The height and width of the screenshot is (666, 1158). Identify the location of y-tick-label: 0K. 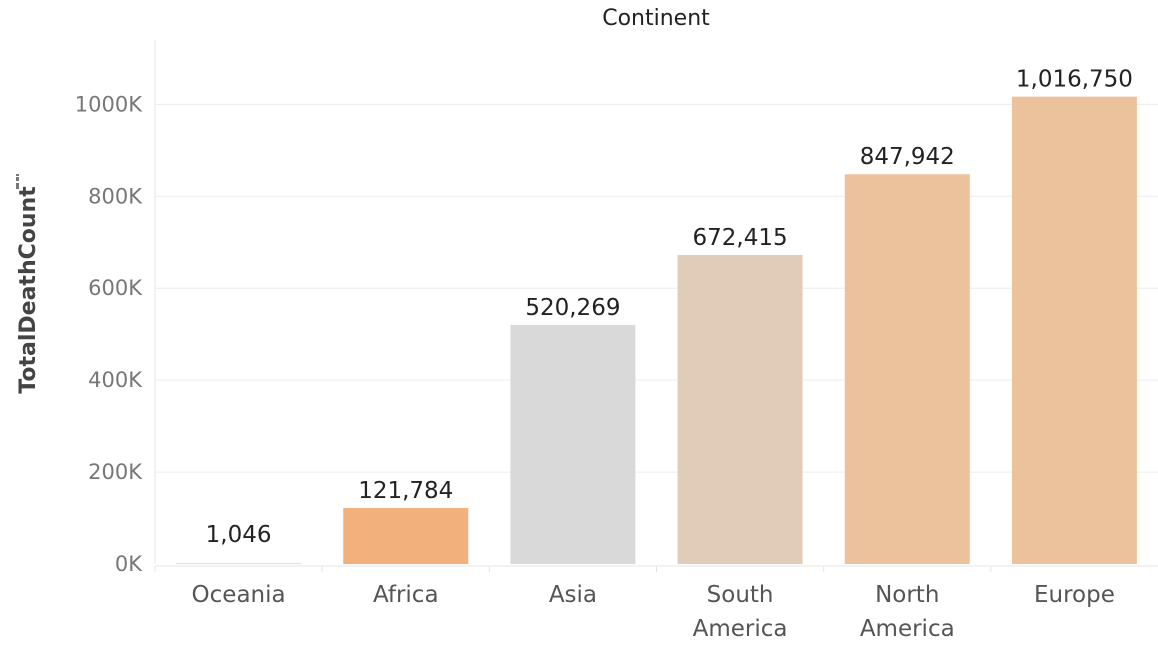
(129, 564).